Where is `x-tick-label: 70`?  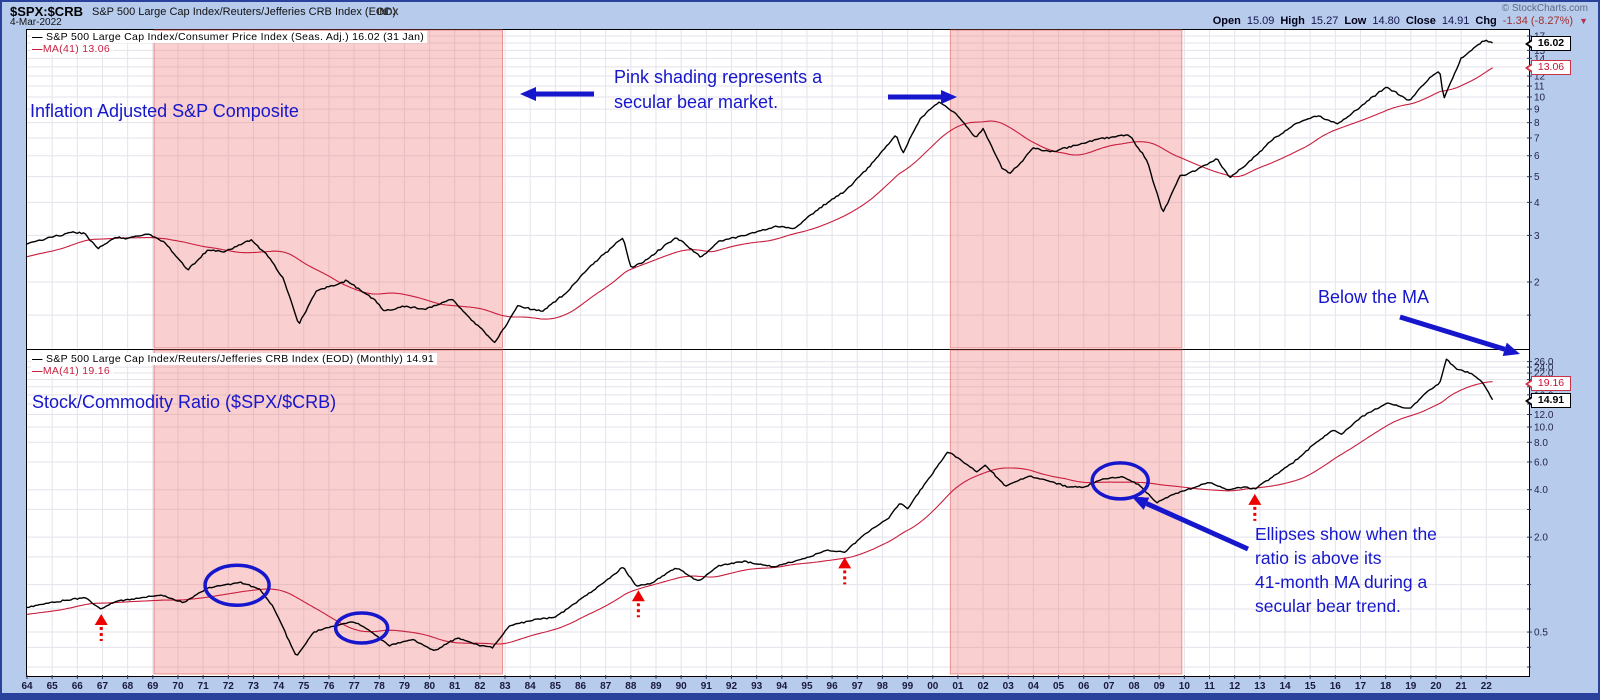
x-tick-label: 70 is located at coordinates (178, 686).